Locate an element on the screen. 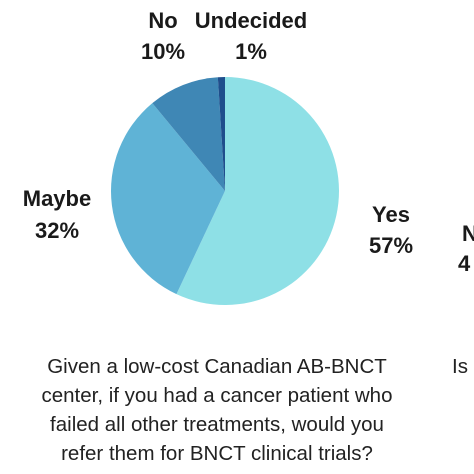  label-yes-name: Yes is located at coordinates (391, 214).